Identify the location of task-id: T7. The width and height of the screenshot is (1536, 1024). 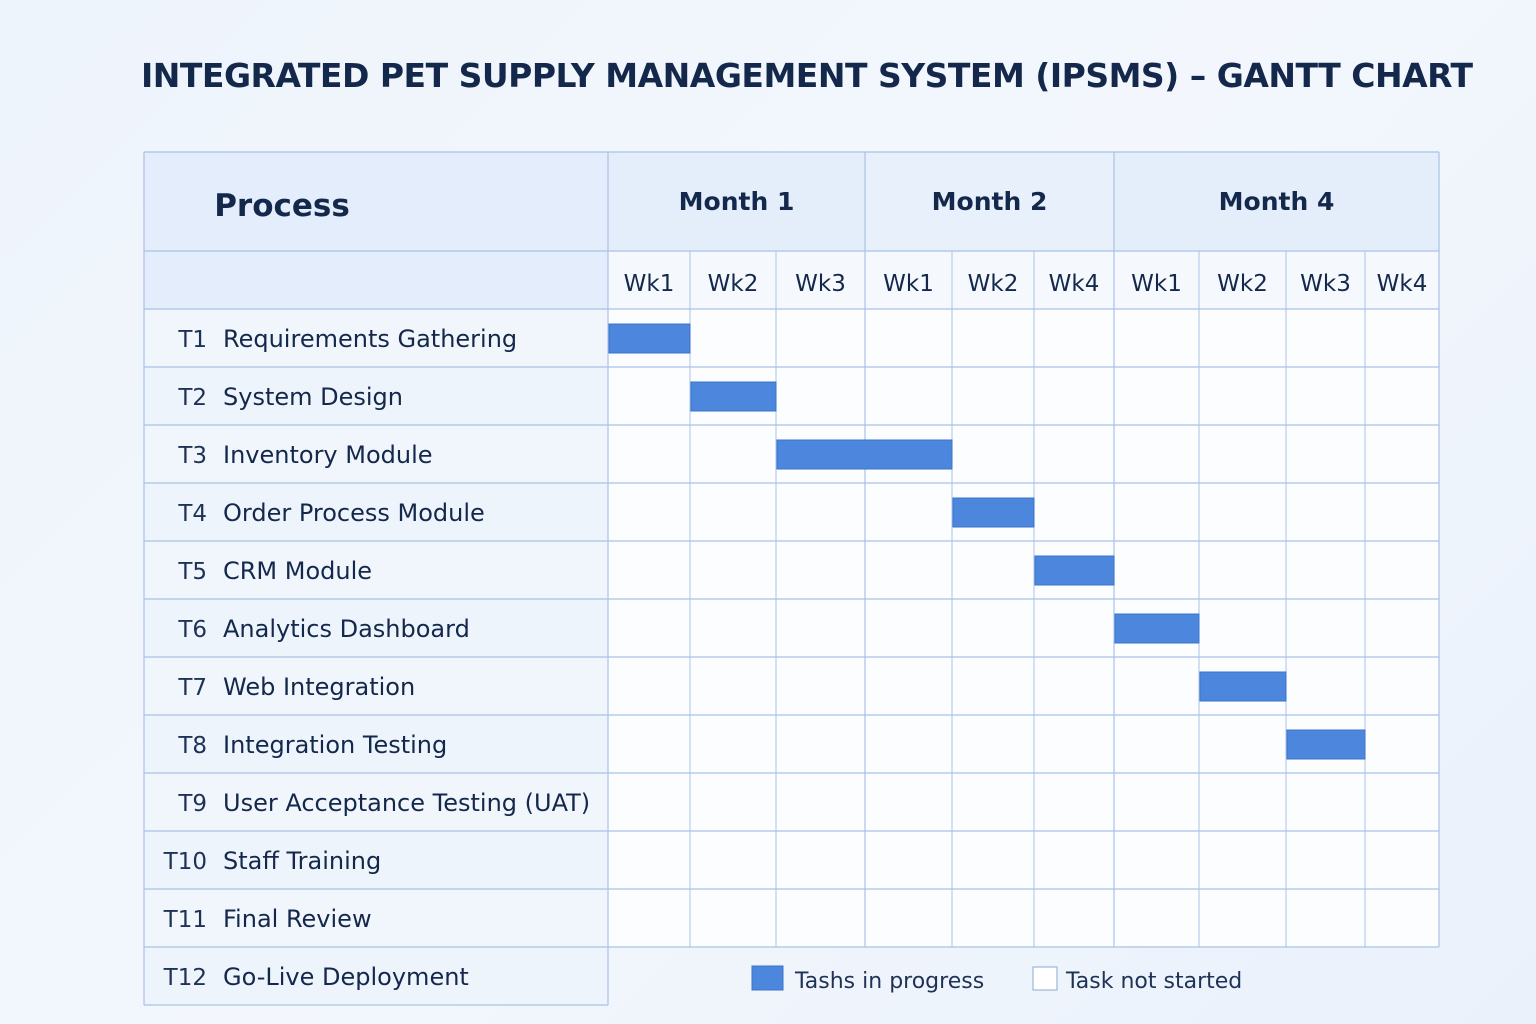
(192, 688).